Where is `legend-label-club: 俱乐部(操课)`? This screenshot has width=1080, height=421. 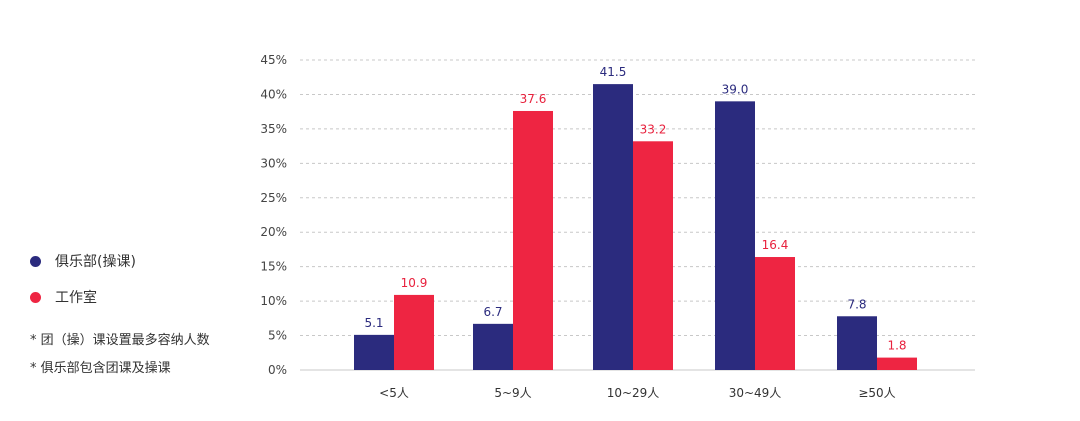
legend-label-club: 俱乐部(操课) is located at coordinates (95, 262).